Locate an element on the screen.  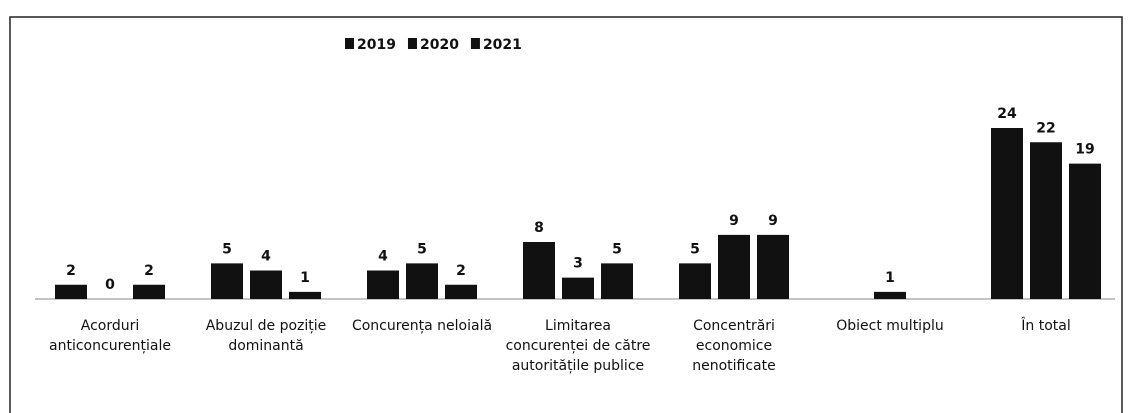
x-tick-label: Concentrări economice nenotificate is located at coordinates (734, 346).